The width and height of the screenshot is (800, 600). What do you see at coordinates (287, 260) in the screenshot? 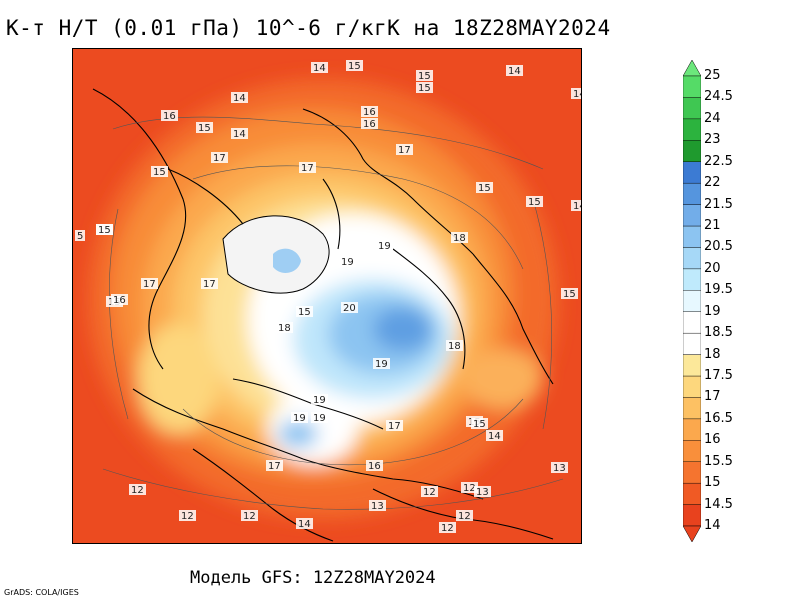
I see `greenland-moisture-patch` at bounding box center [287, 260].